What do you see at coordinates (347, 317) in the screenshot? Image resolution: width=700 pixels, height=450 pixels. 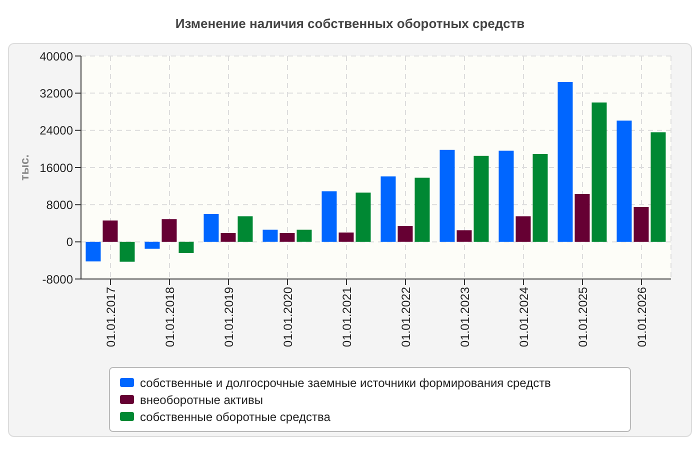 I see `x-tick-label: 01.01.2021` at bounding box center [347, 317].